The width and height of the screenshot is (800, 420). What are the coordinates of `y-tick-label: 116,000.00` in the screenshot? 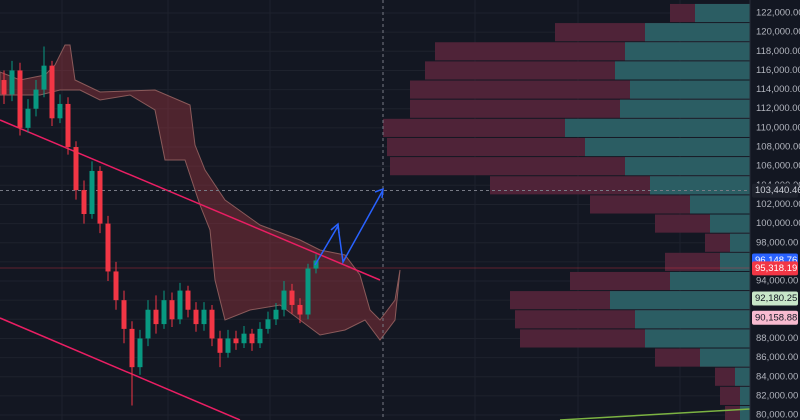 It's located at (778, 70).